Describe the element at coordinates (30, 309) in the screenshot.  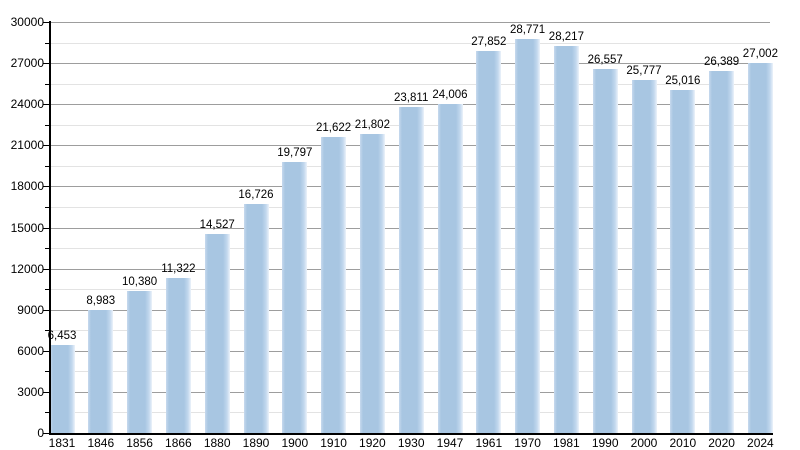
I see `y-axis-tick-label: 9000` at that location.